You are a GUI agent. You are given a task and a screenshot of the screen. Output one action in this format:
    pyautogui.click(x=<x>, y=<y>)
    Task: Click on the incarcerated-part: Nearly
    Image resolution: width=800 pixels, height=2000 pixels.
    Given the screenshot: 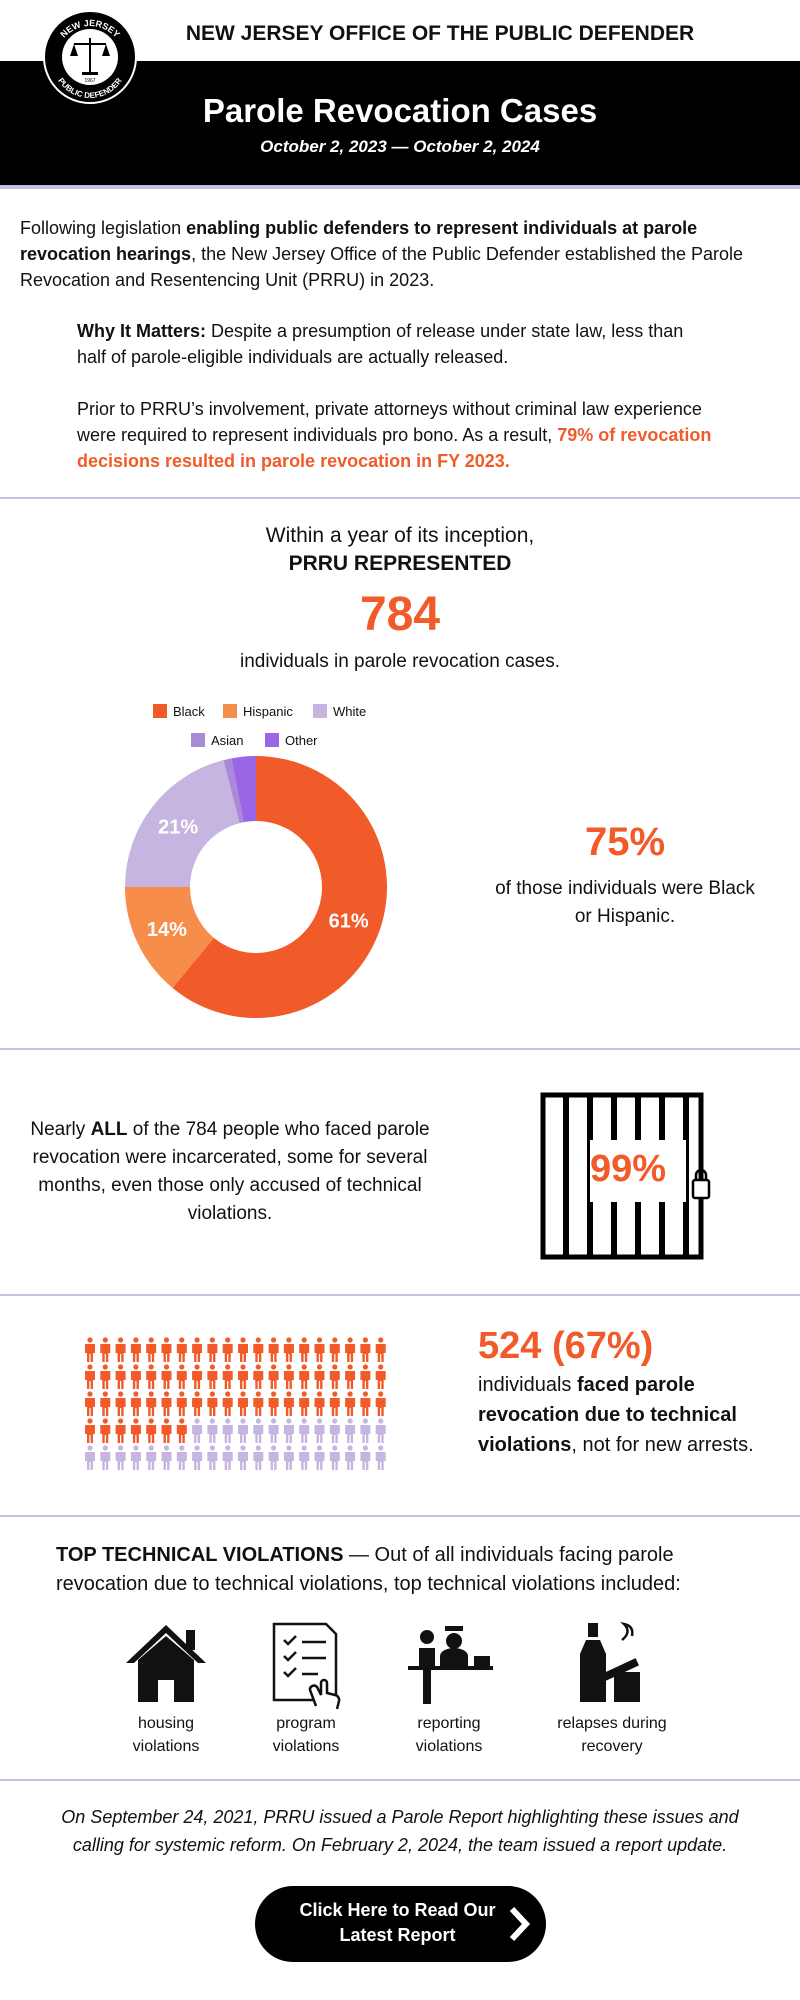 What is the action you would take?
    pyautogui.click(x=60, y=1129)
    